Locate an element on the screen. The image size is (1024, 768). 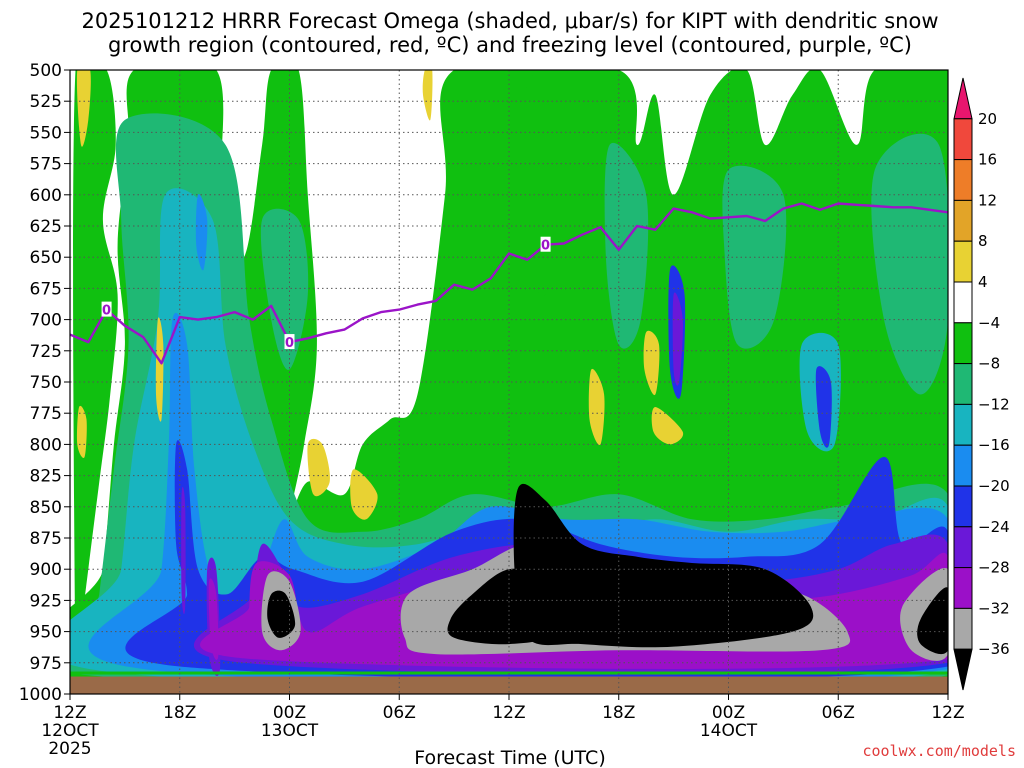
x-tick-label-1: 18Z is located at coordinates (179, 713).